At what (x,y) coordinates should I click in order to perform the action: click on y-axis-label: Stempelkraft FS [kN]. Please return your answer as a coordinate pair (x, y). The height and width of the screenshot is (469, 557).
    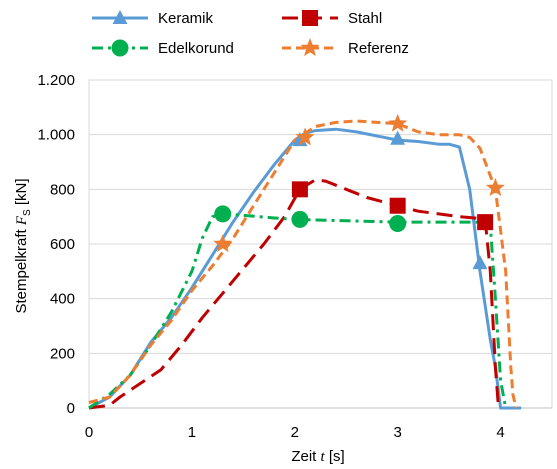
    Looking at the image, I should click on (23, 245).